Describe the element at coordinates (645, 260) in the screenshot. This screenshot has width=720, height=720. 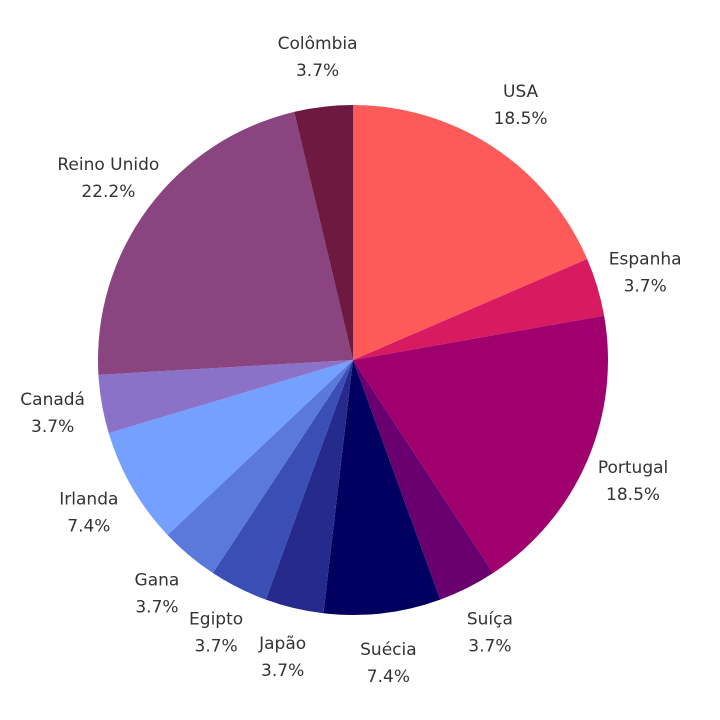
I see `slice-label: Espanha` at that location.